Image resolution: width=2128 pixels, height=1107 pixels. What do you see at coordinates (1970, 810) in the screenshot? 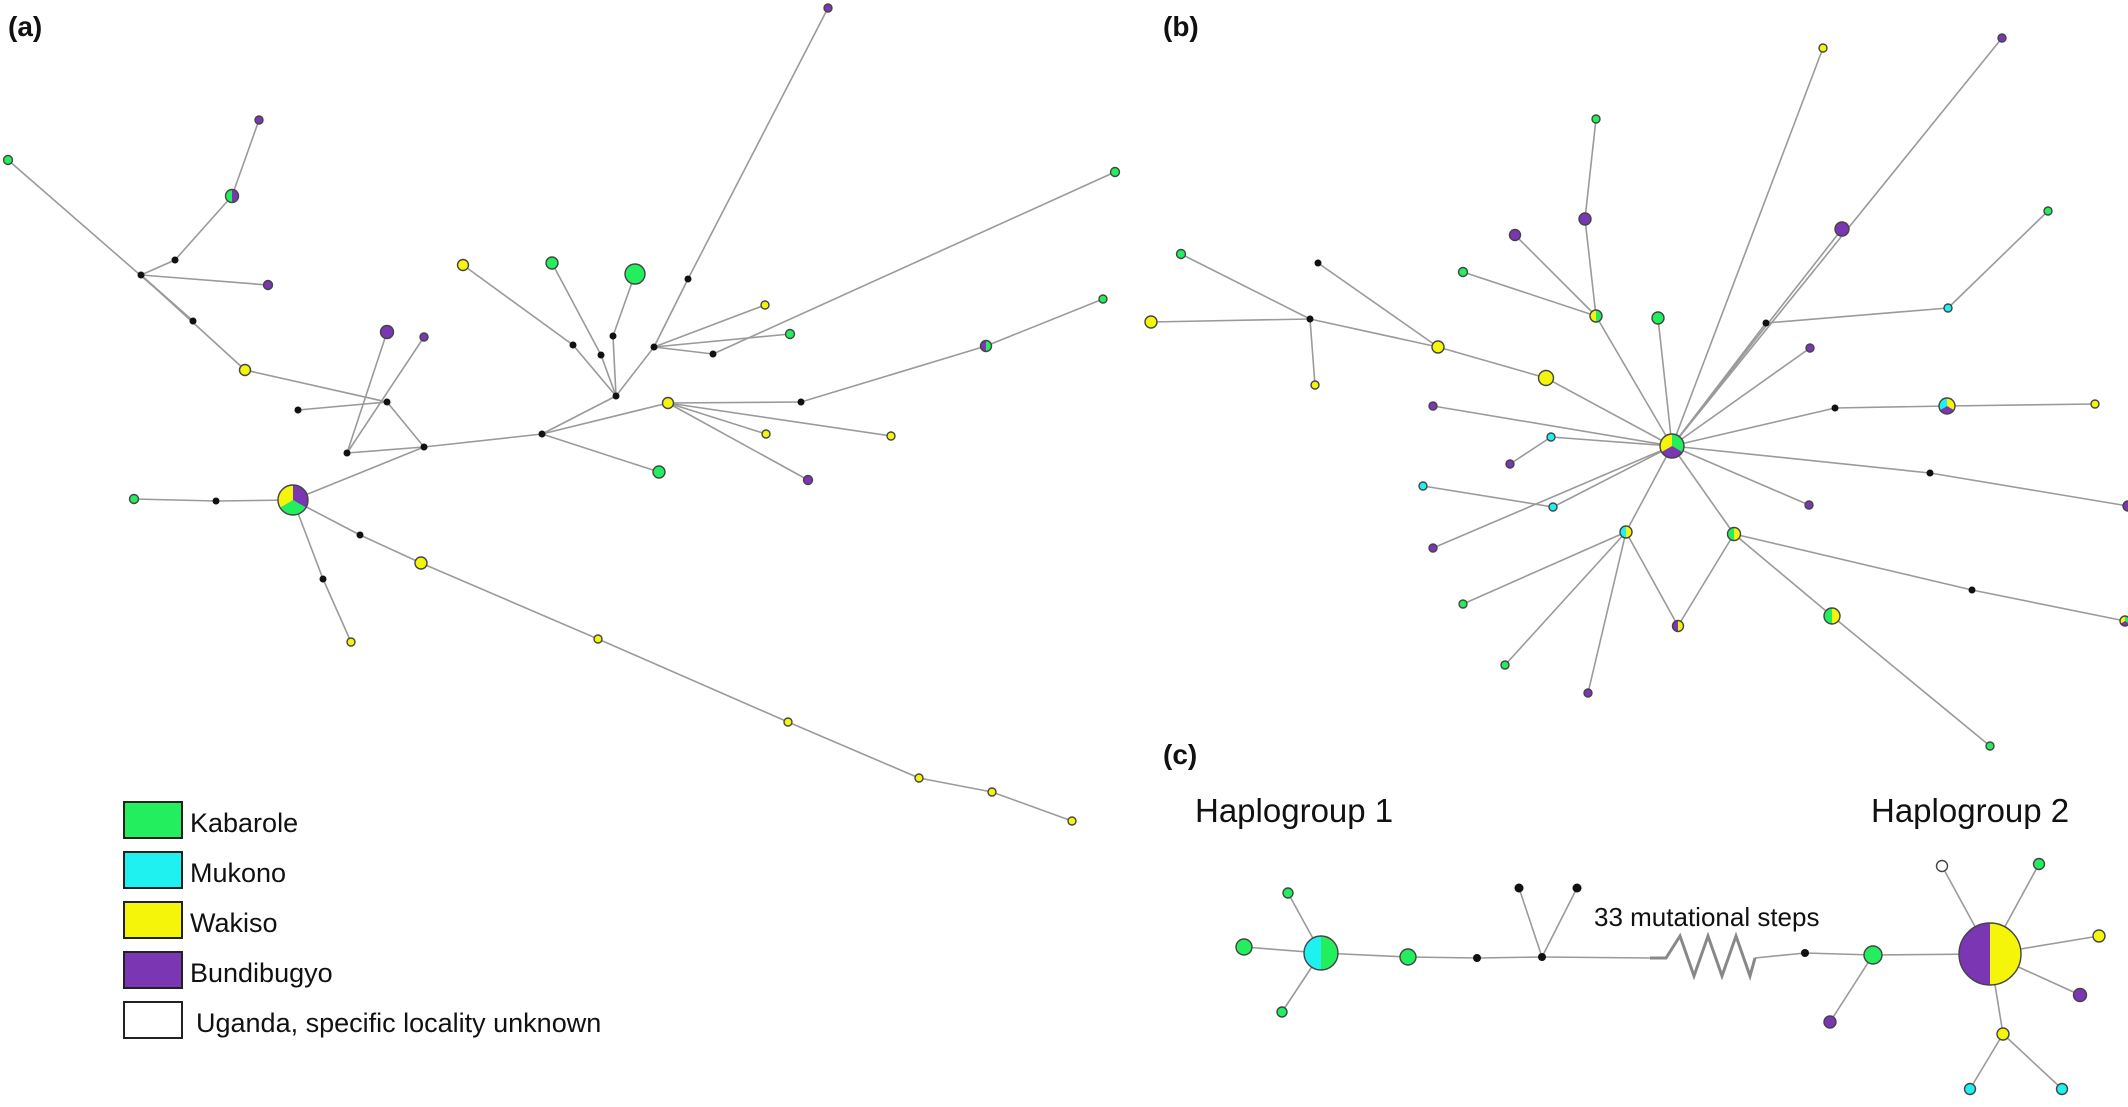
I see `haplogroup-2-label: Haplogroup 2` at bounding box center [1970, 810].